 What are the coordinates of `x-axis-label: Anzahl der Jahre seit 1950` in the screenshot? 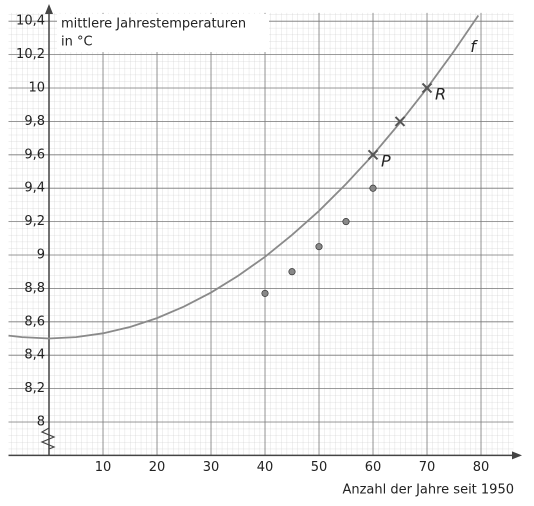 It's located at (428, 490).